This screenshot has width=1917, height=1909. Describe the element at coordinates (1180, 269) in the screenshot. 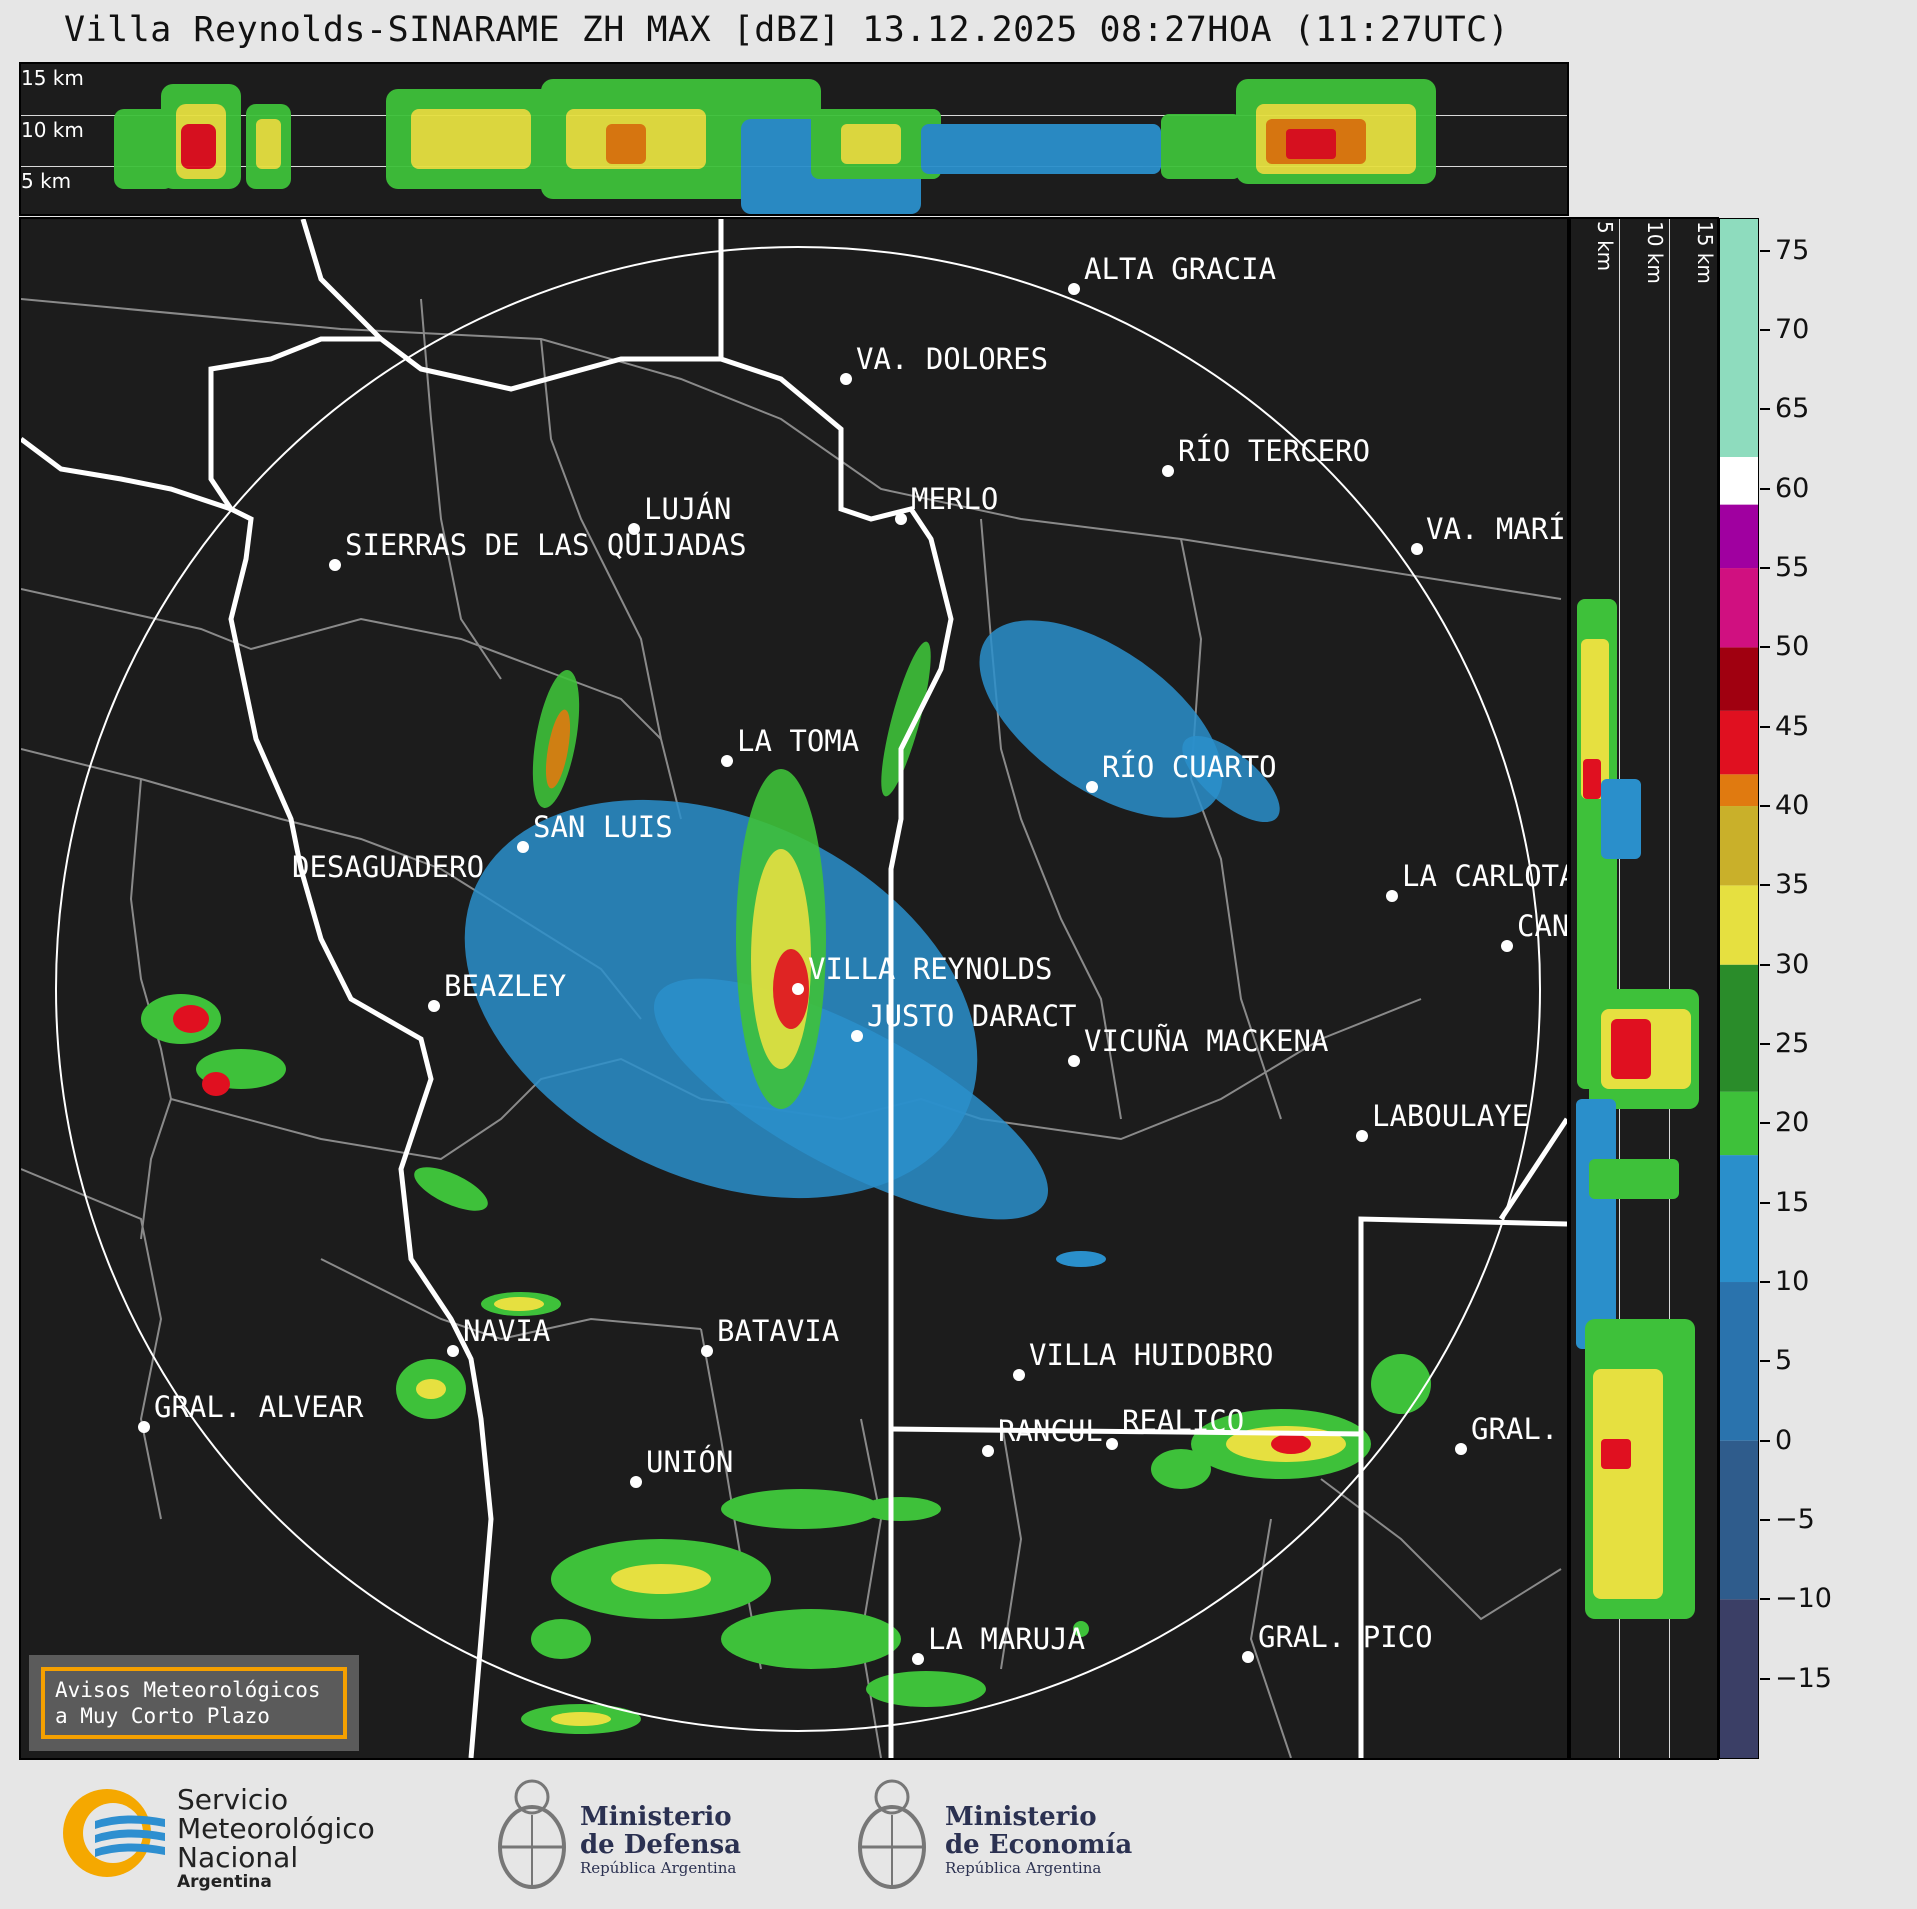

I see `city-label: ALTA GRACIA` at that location.